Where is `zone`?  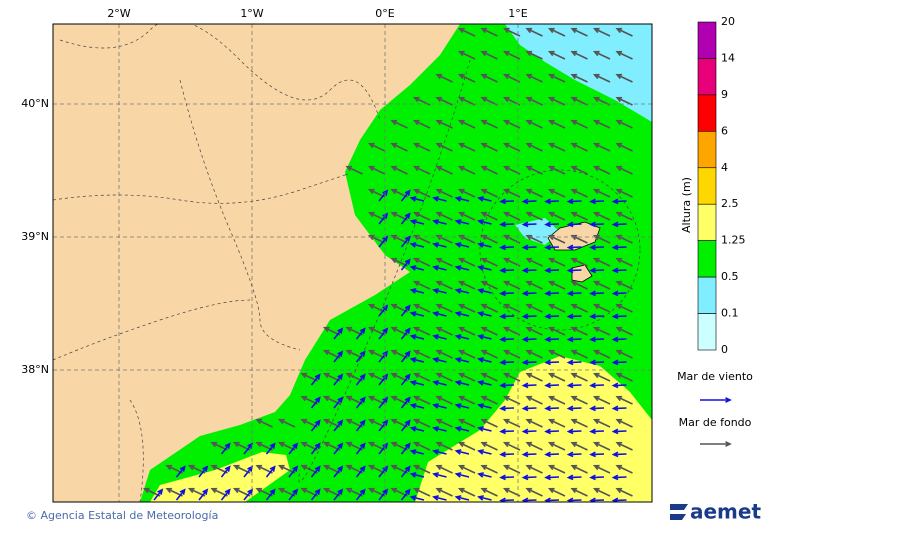
zone is located at coordinates (560, 250).